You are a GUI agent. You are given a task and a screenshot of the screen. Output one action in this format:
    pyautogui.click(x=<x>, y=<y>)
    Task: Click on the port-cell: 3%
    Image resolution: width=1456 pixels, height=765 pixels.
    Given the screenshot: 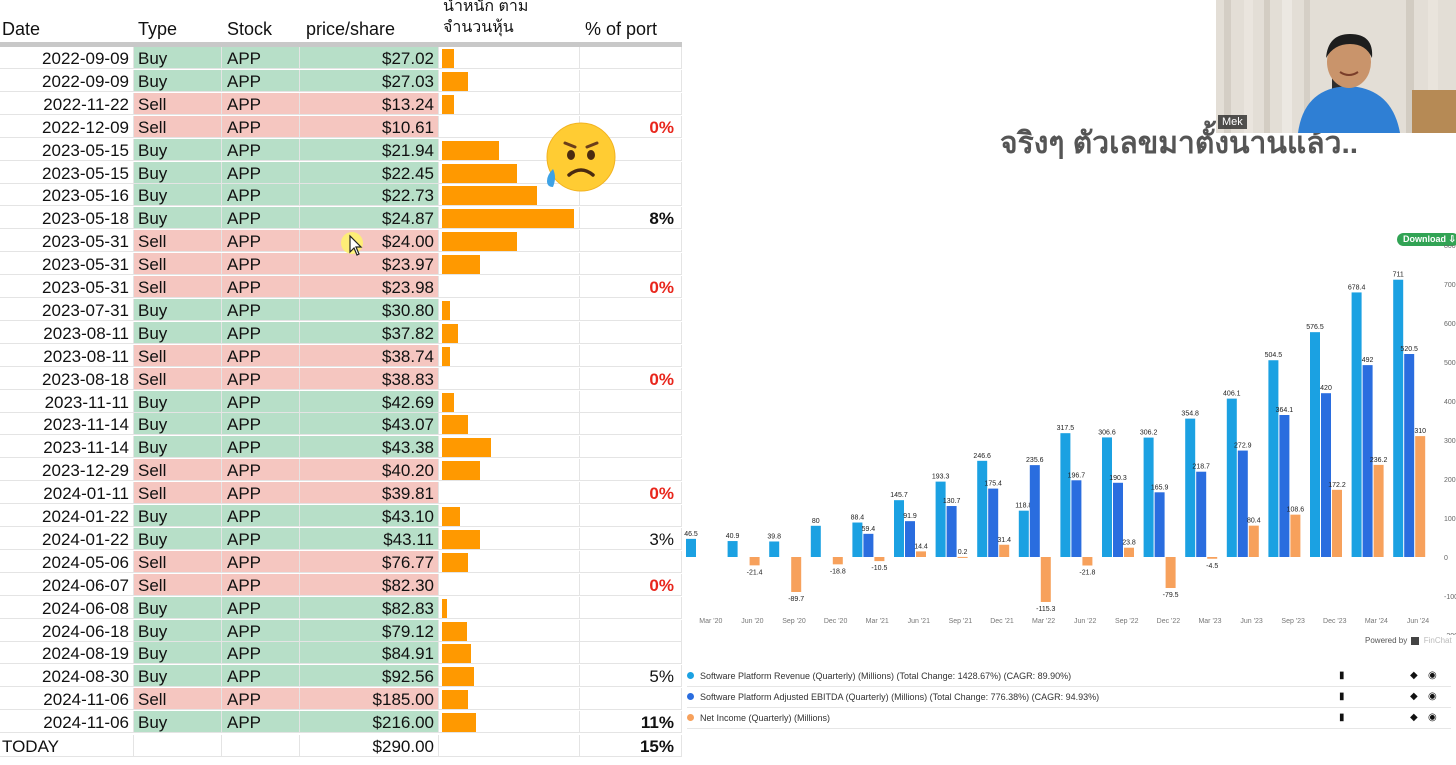 What is the action you would take?
    pyautogui.click(x=631, y=538)
    